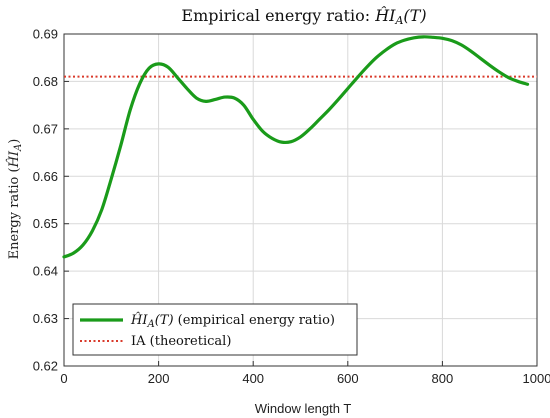 This screenshot has width=550, height=418. What do you see at coordinates (303, 408) in the screenshot?
I see `x-axis-label: Window length T` at bounding box center [303, 408].